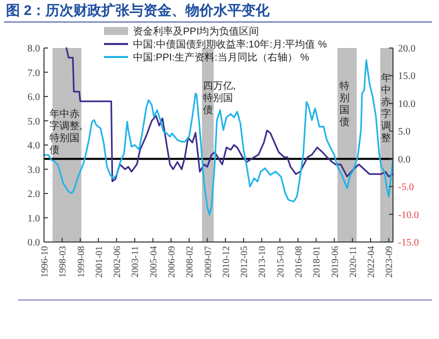 This screenshot has height=339, width=439. Describe the element at coordinates (227, 262) in the screenshot. I see `x-tick-label: 2010-12` at that location.